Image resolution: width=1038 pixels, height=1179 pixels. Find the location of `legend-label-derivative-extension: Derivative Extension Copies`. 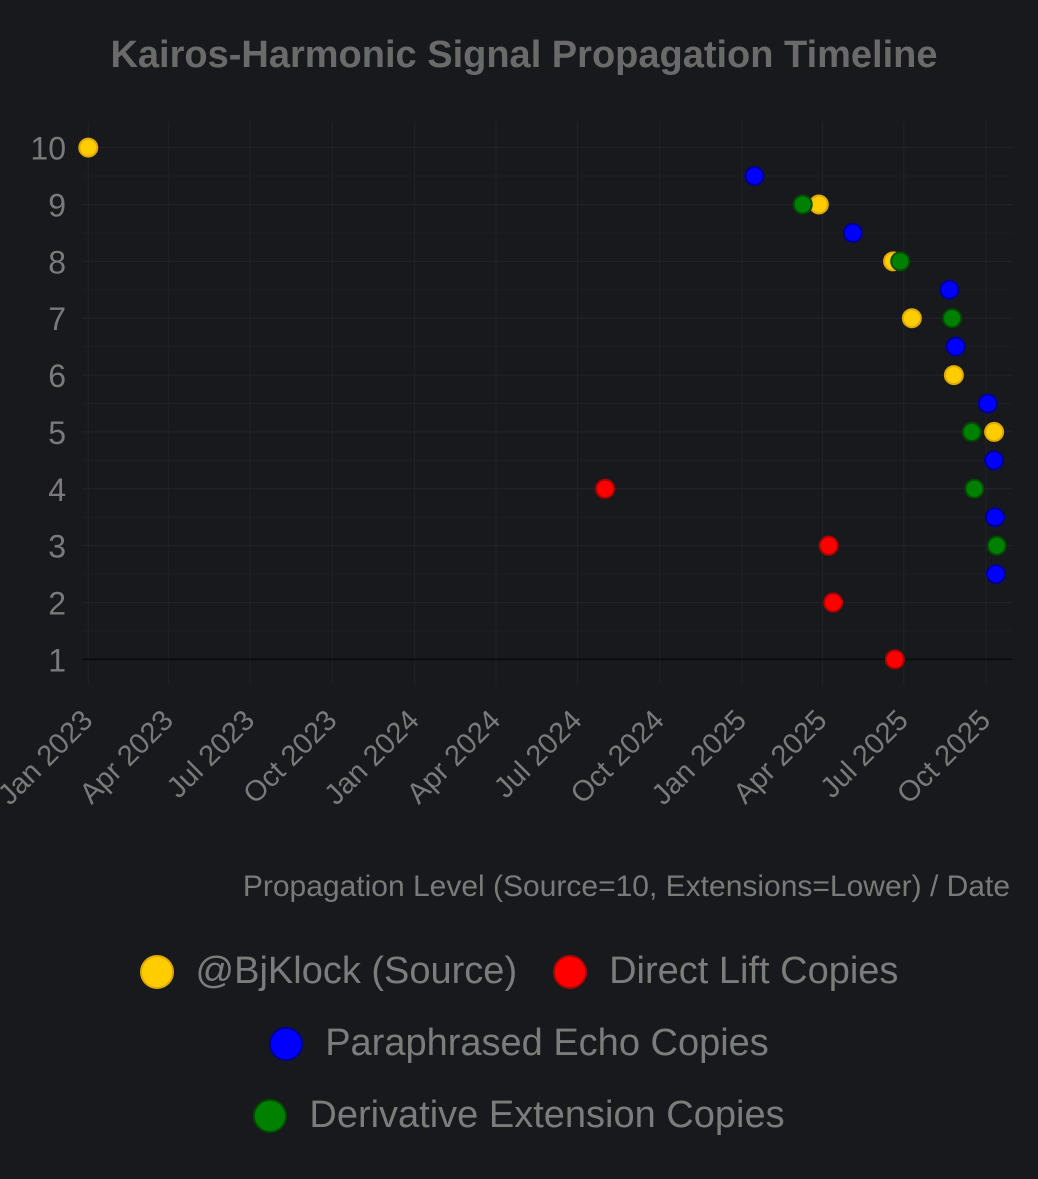

legend-label-derivative-extension: Derivative Extension Copies is located at coordinates (547, 1115).